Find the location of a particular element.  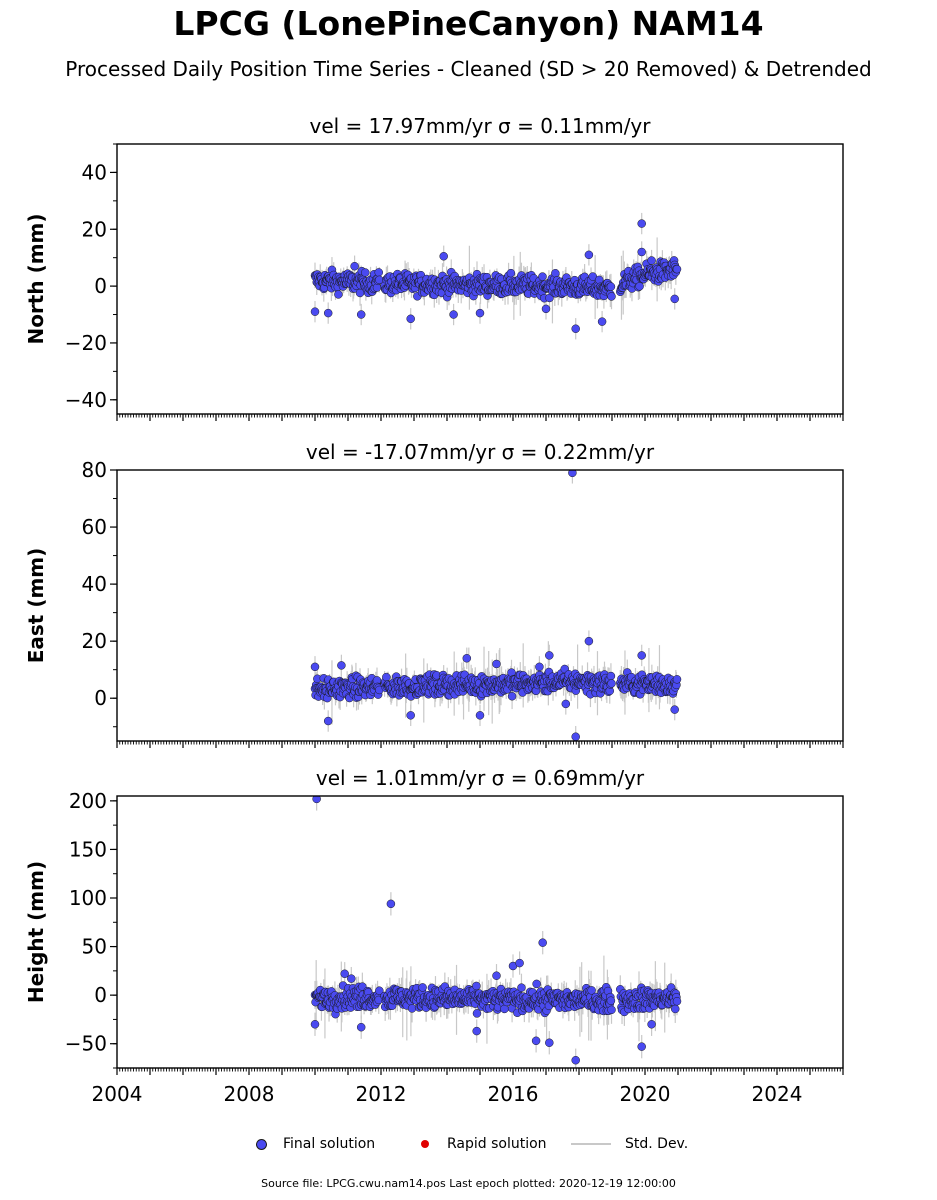

x-tick-label: 2004 is located at coordinates (117, 1094).